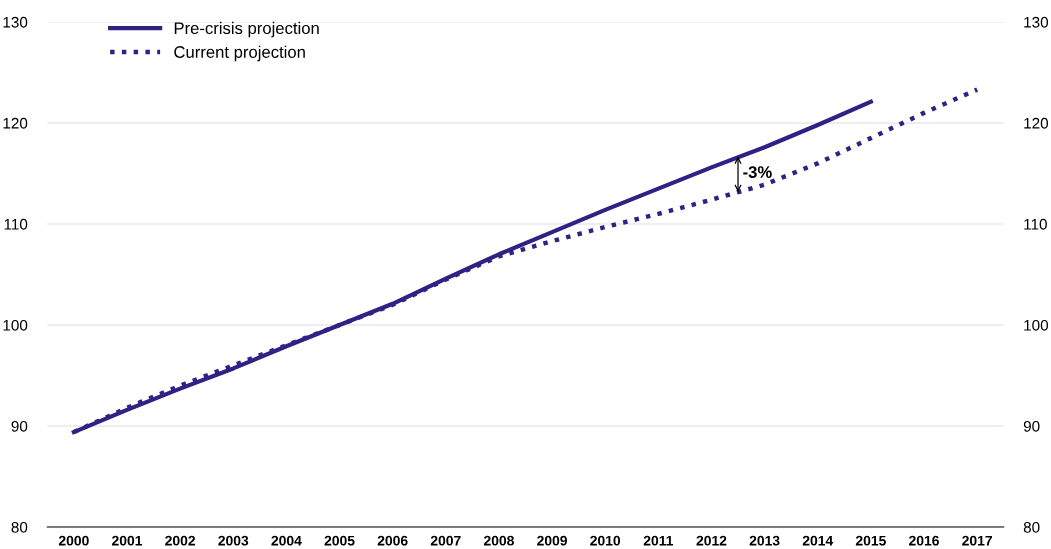  Describe the element at coordinates (339, 540) in the screenshot. I see `x-tick-label: 2005` at that location.